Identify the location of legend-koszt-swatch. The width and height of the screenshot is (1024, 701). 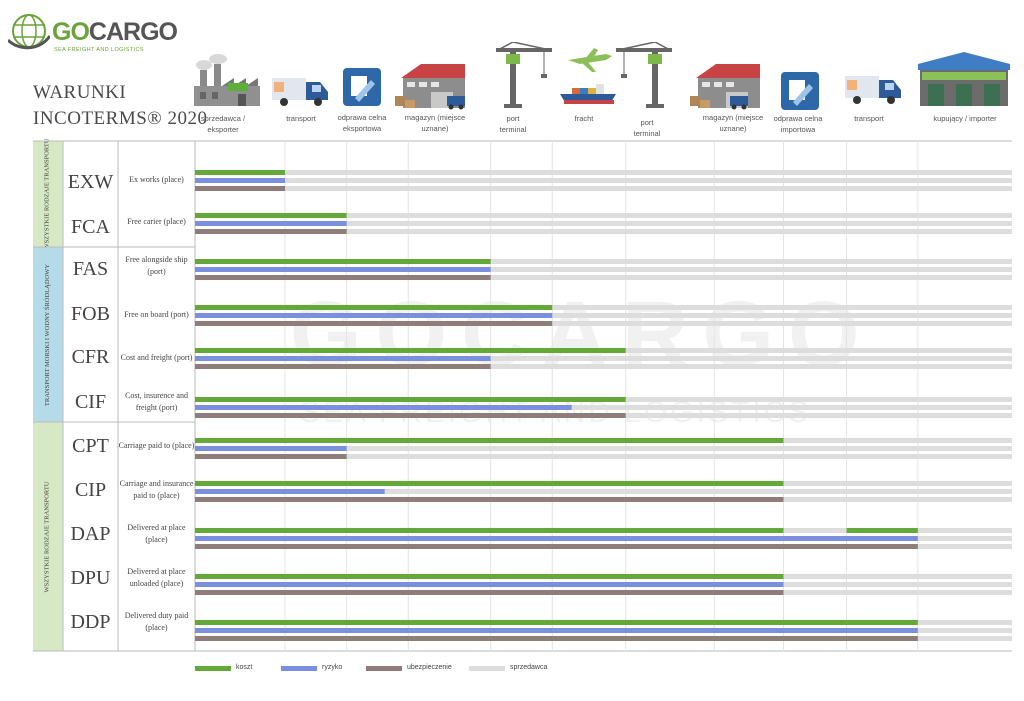
(213, 668).